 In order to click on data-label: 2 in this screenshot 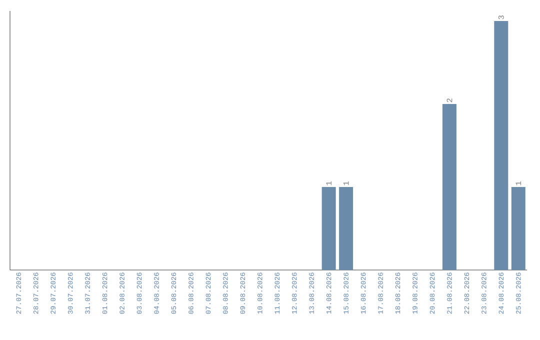, I will do `click(449, 100)`.